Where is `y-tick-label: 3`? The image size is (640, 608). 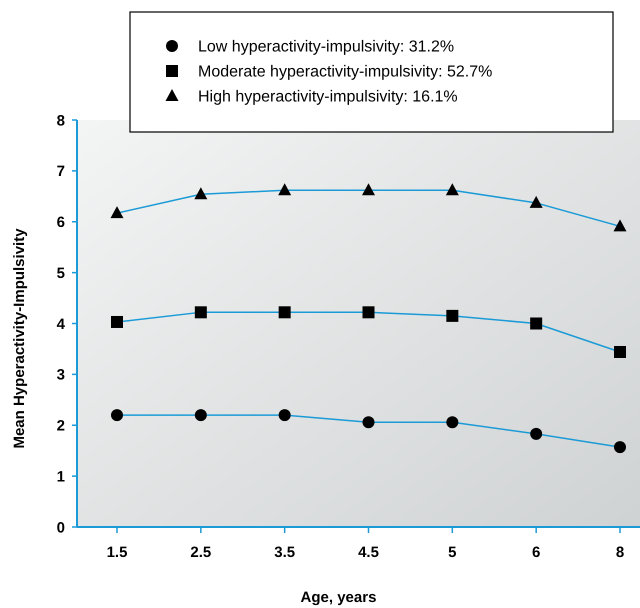 y-tick-label: 3 is located at coordinates (60, 375).